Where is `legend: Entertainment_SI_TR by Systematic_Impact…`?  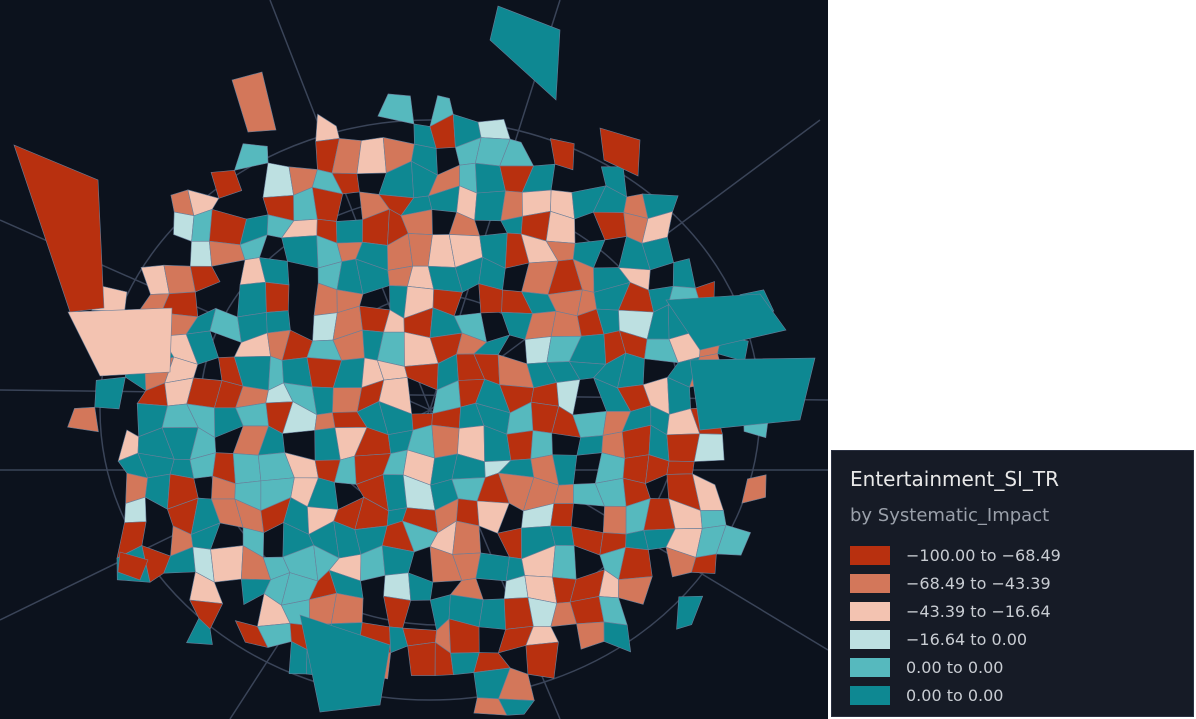
legend: Entertainment_SI_TR by Systematic_Impact… is located at coordinates (1012, 583).